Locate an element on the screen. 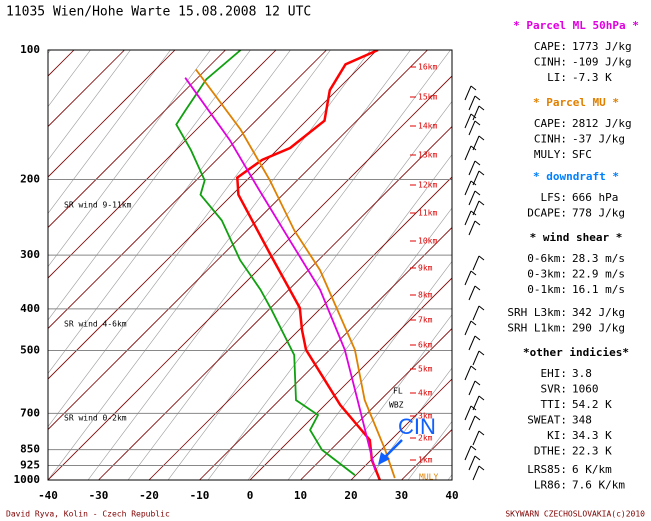 The height and width of the screenshot is (521, 651). panel-value: 778 J/kg is located at coordinates (598, 213).